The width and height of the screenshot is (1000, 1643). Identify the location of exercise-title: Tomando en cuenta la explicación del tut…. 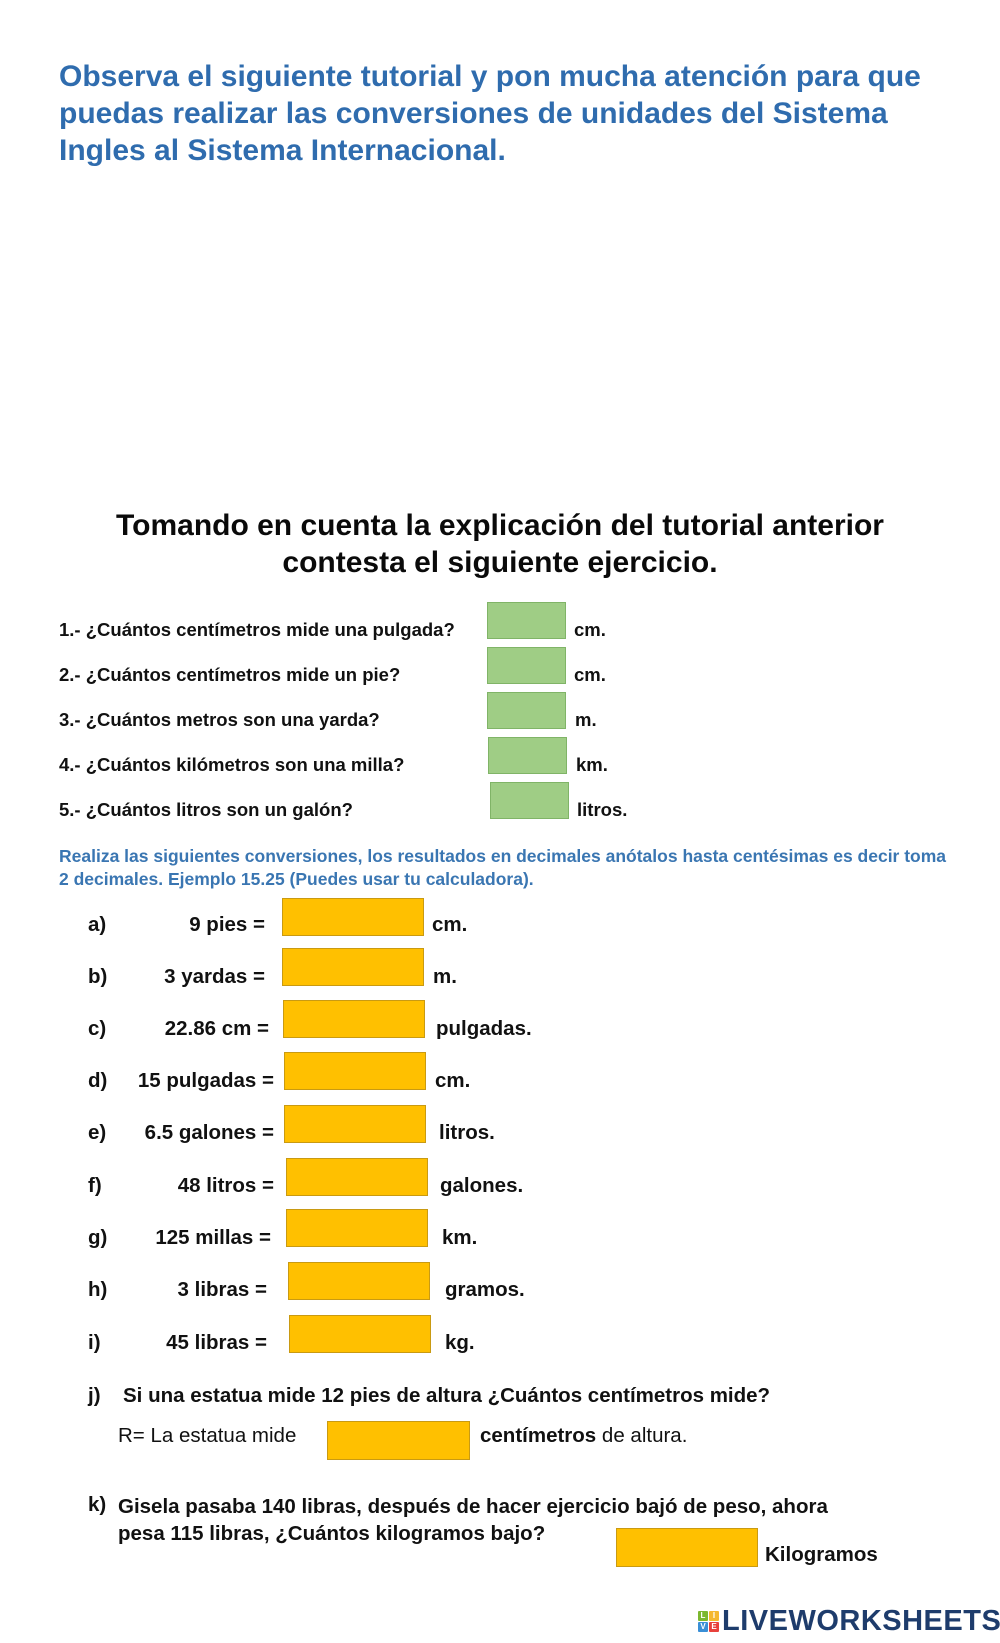
(500, 544).